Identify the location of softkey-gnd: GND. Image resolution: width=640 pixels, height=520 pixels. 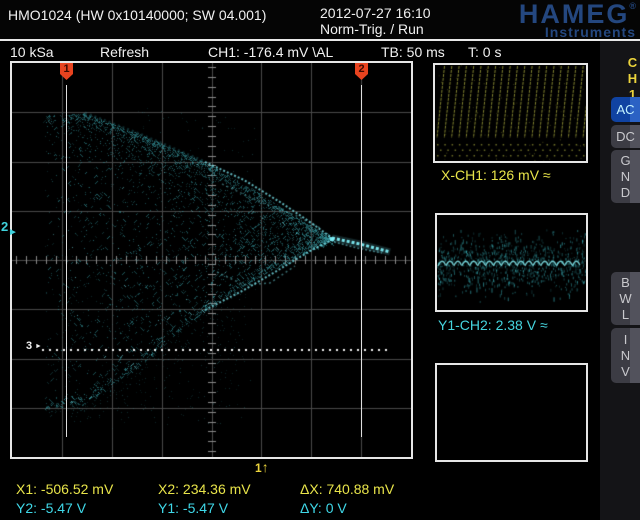
(625, 176).